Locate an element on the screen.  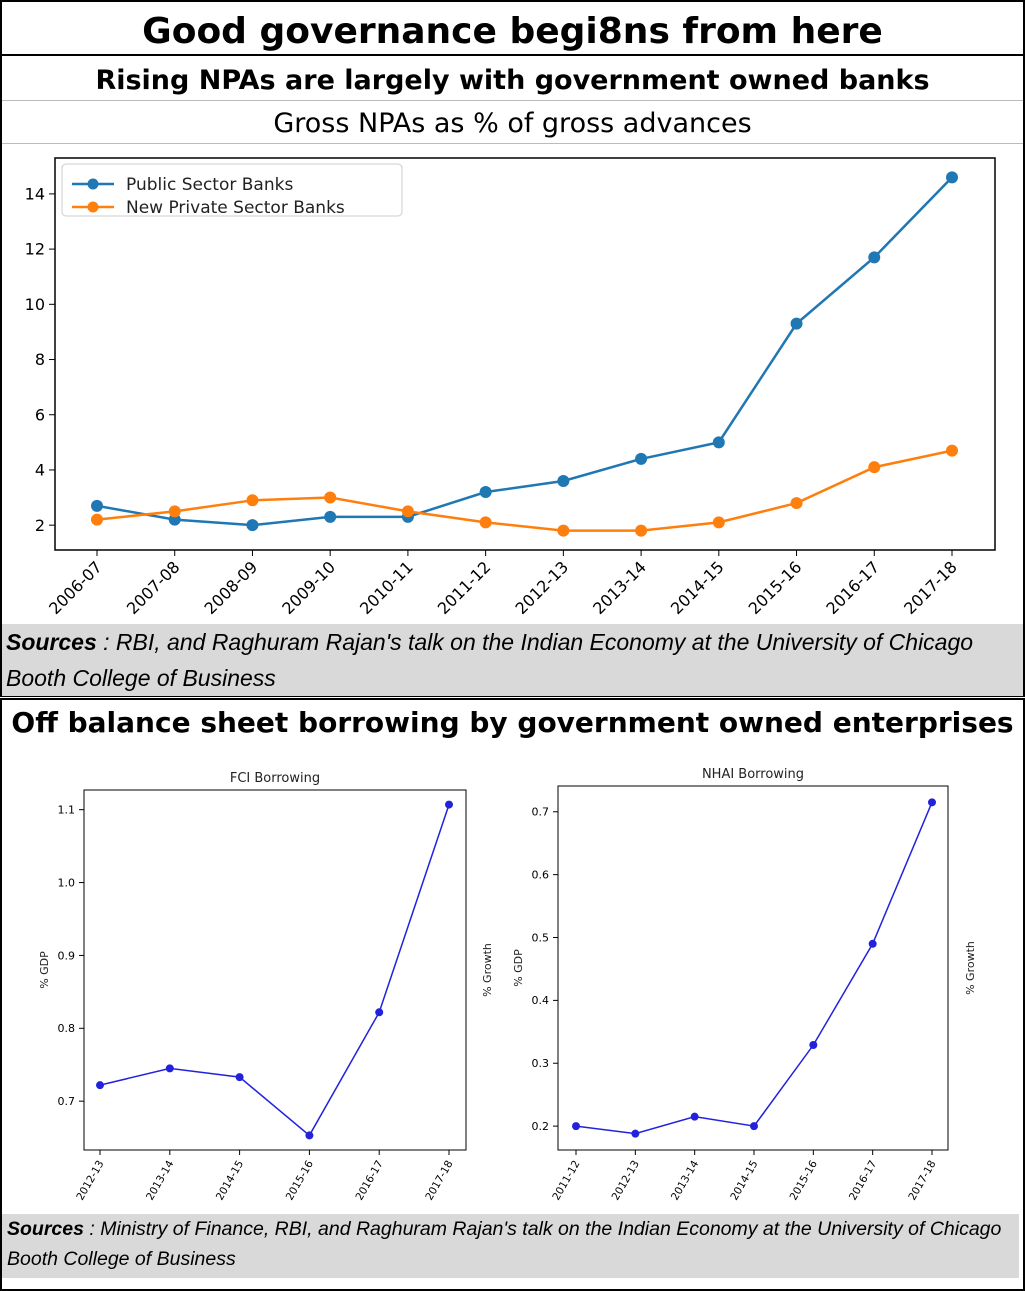
y-tick-label: 0.3 is located at coordinates (541, 1063).